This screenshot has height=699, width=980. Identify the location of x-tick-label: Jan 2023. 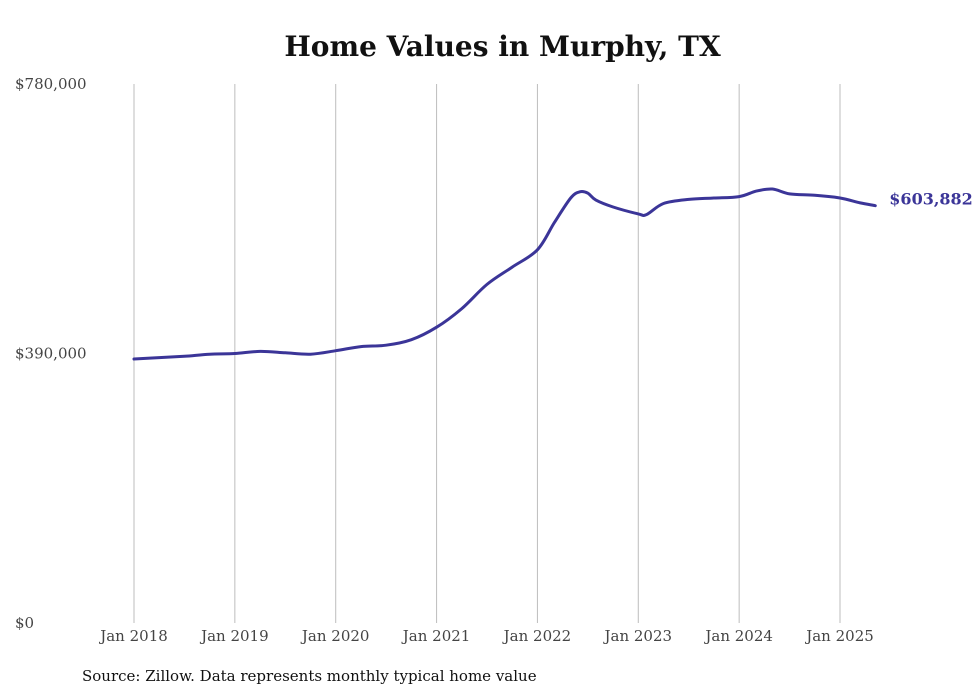
(638, 636).